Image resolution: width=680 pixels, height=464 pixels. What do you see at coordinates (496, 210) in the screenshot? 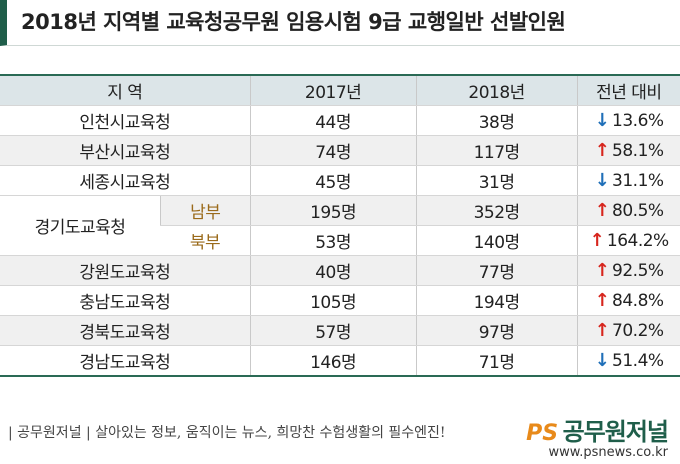
I see `cell-2018: 352명` at bounding box center [496, 210].